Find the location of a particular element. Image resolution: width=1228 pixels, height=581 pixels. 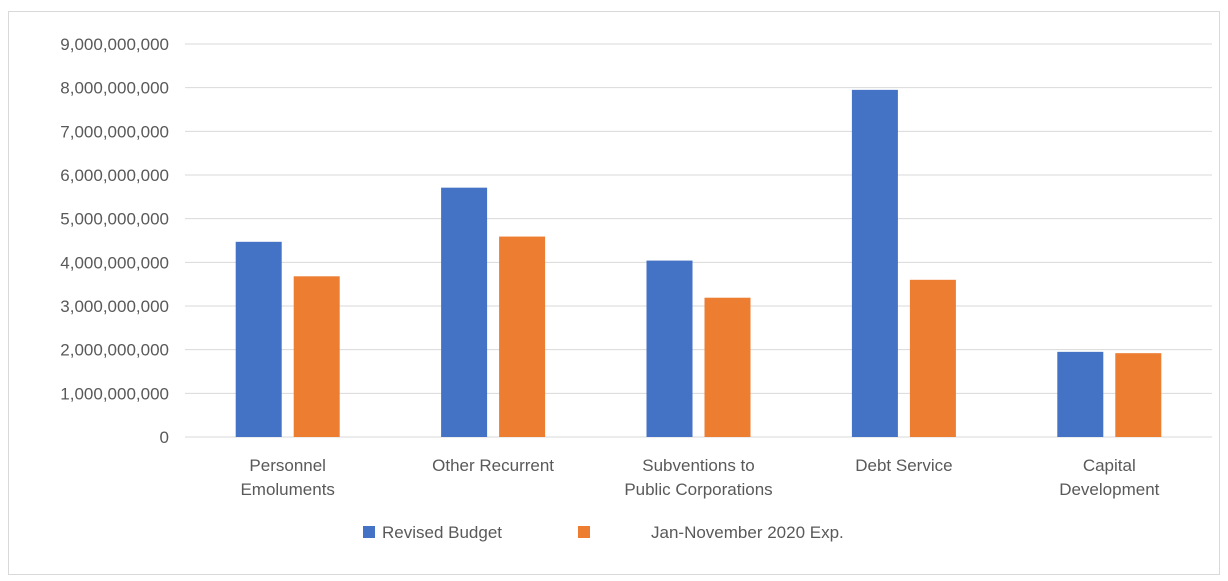

y-tick-label: 5,000,000,000 is located at coordinates (114, 219).